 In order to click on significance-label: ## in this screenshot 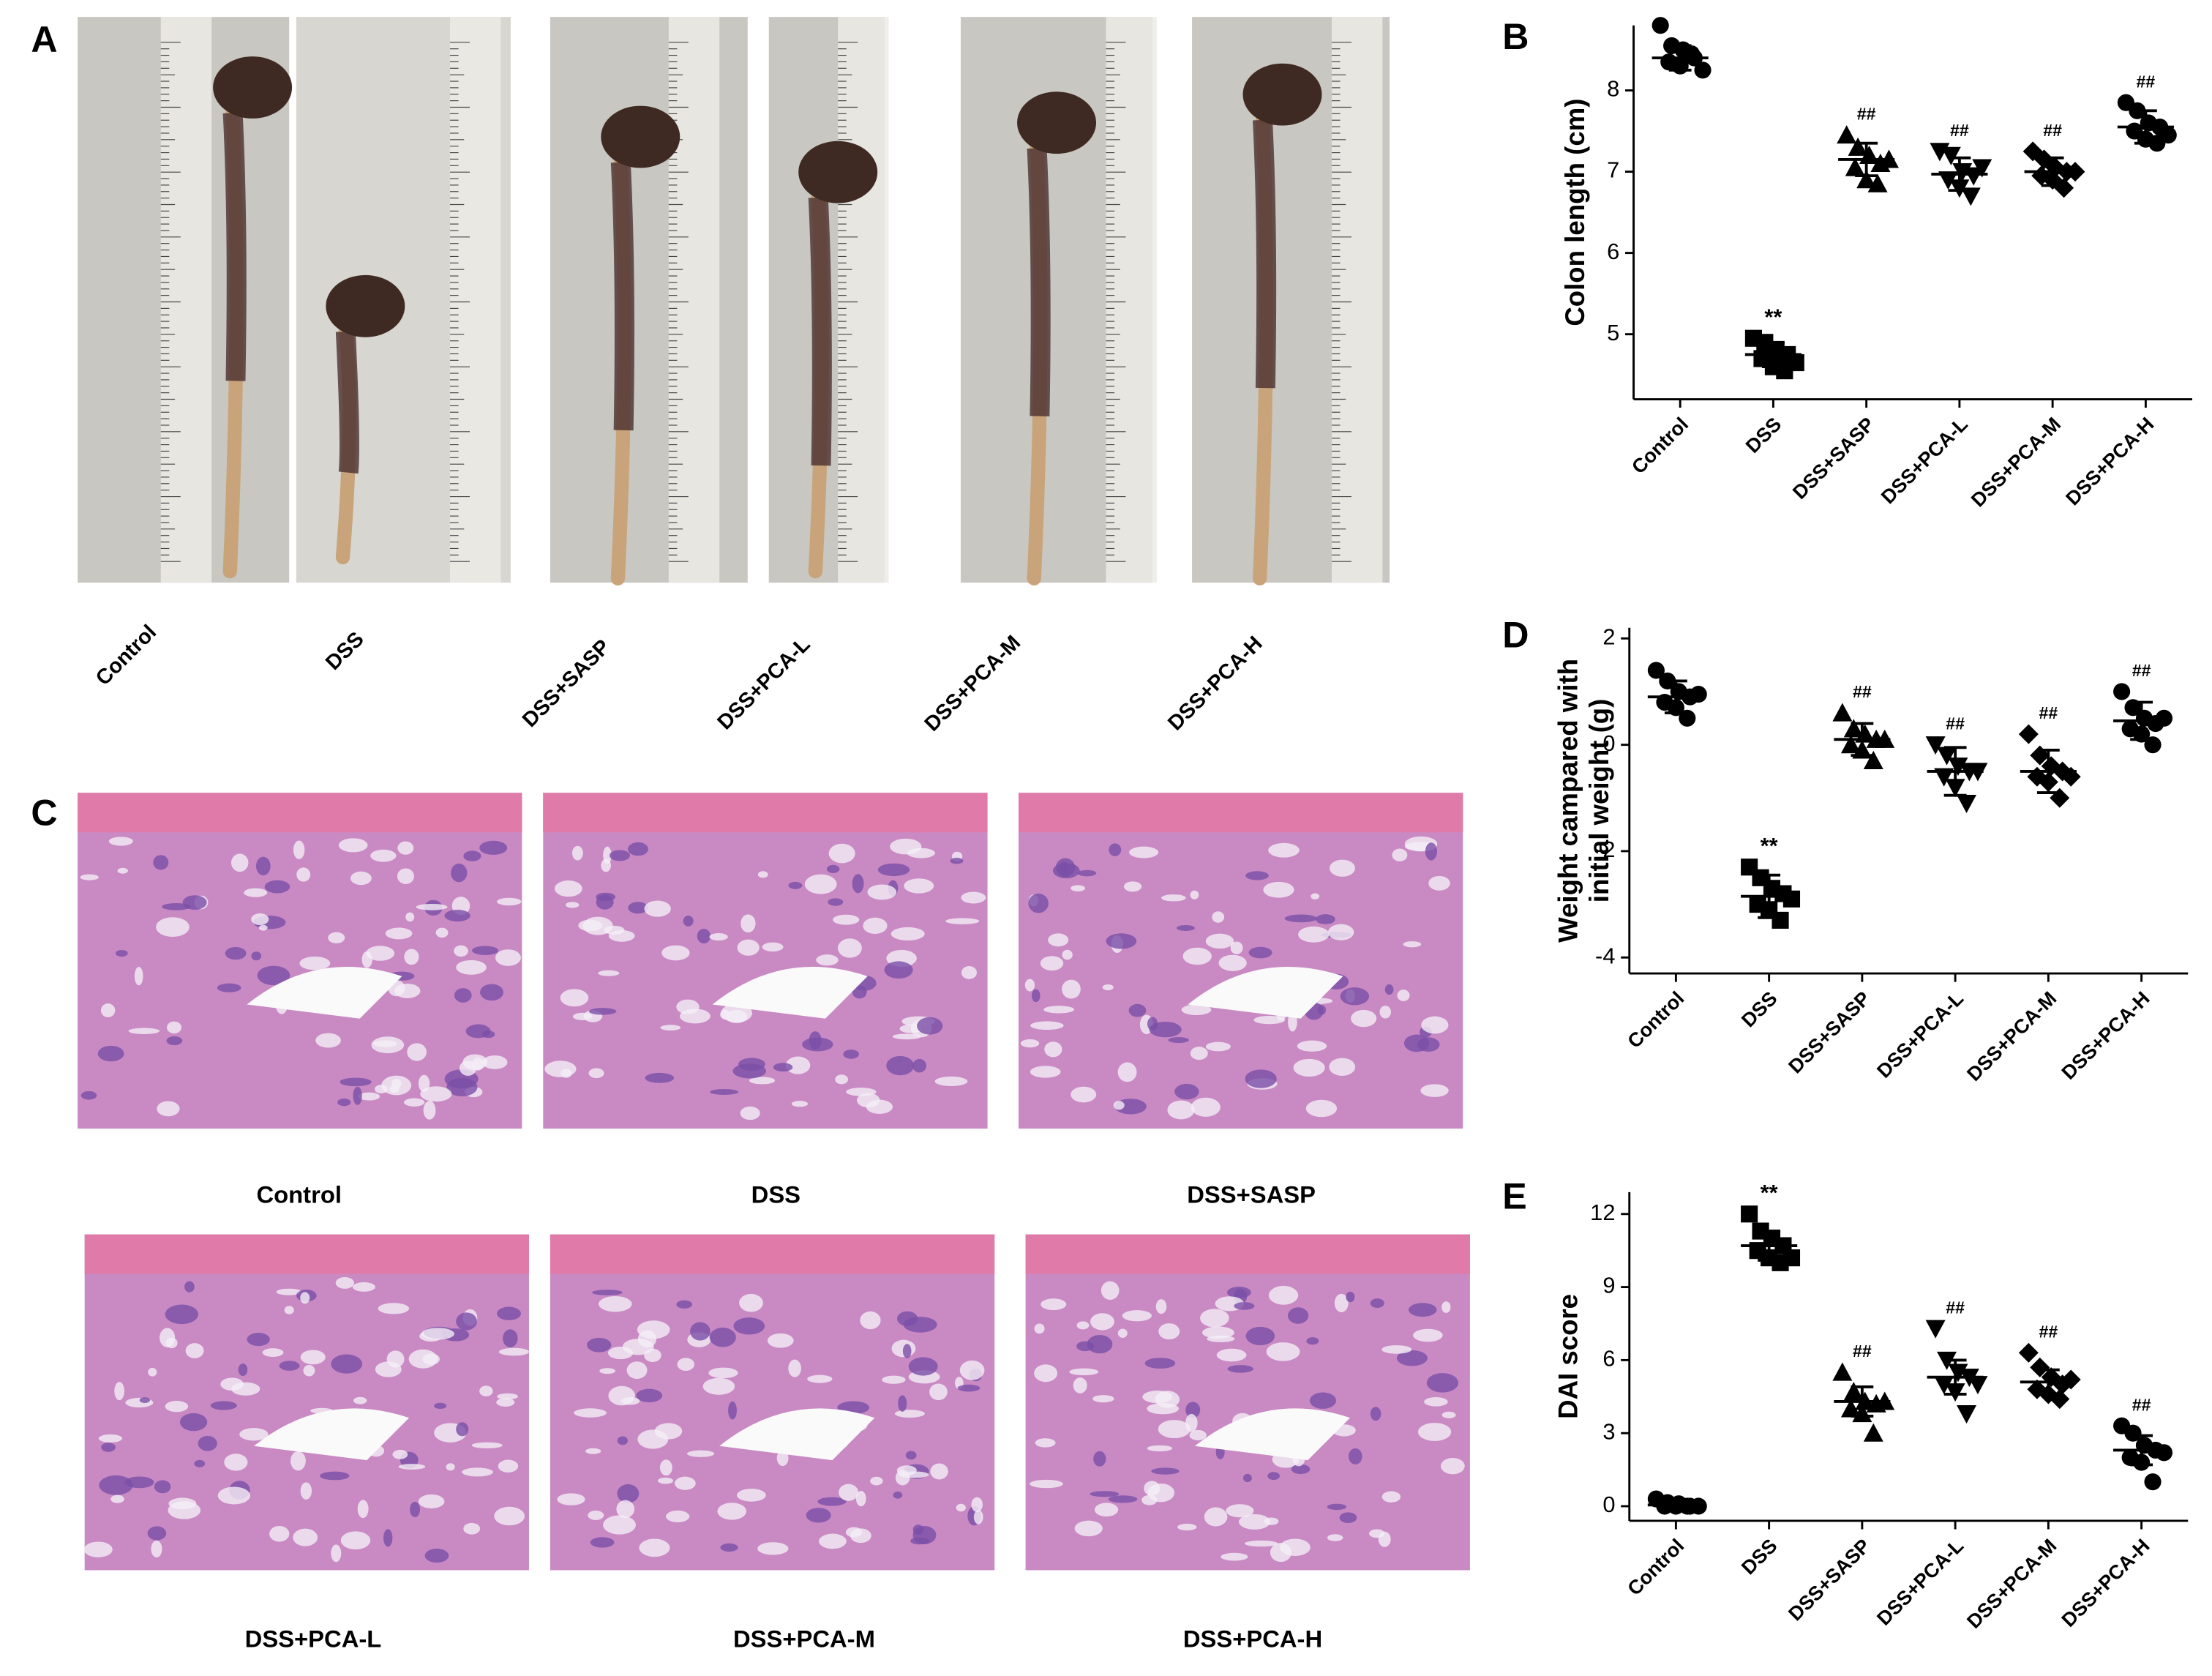, I will do `click(1862, 1351)`.